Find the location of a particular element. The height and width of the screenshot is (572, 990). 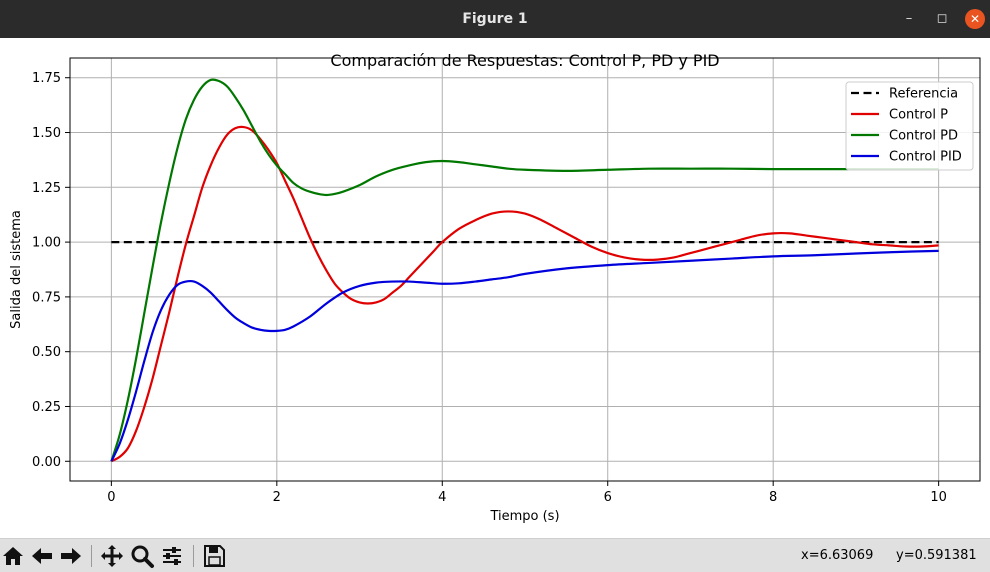

y-tick-label: 1.75 is located at coordinates (46, 78).